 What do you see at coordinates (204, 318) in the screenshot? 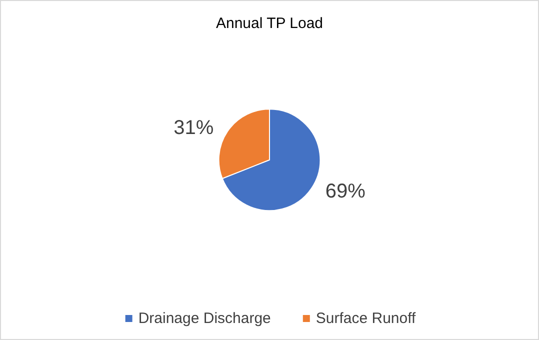
I see `legend-label: Drainage Discharge` at bounding box center [204, 318].